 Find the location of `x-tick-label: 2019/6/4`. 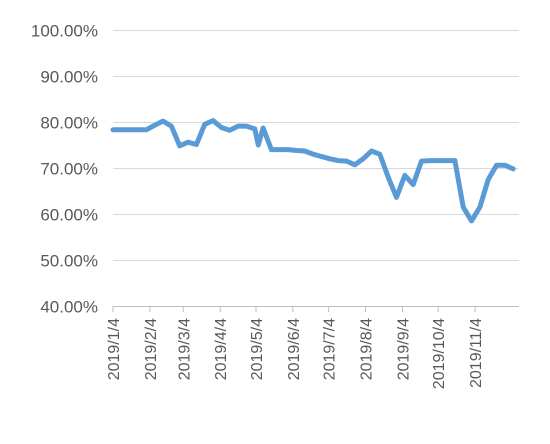

x-tick-label: 2019/6/4 is located at coordinates (294, 349).